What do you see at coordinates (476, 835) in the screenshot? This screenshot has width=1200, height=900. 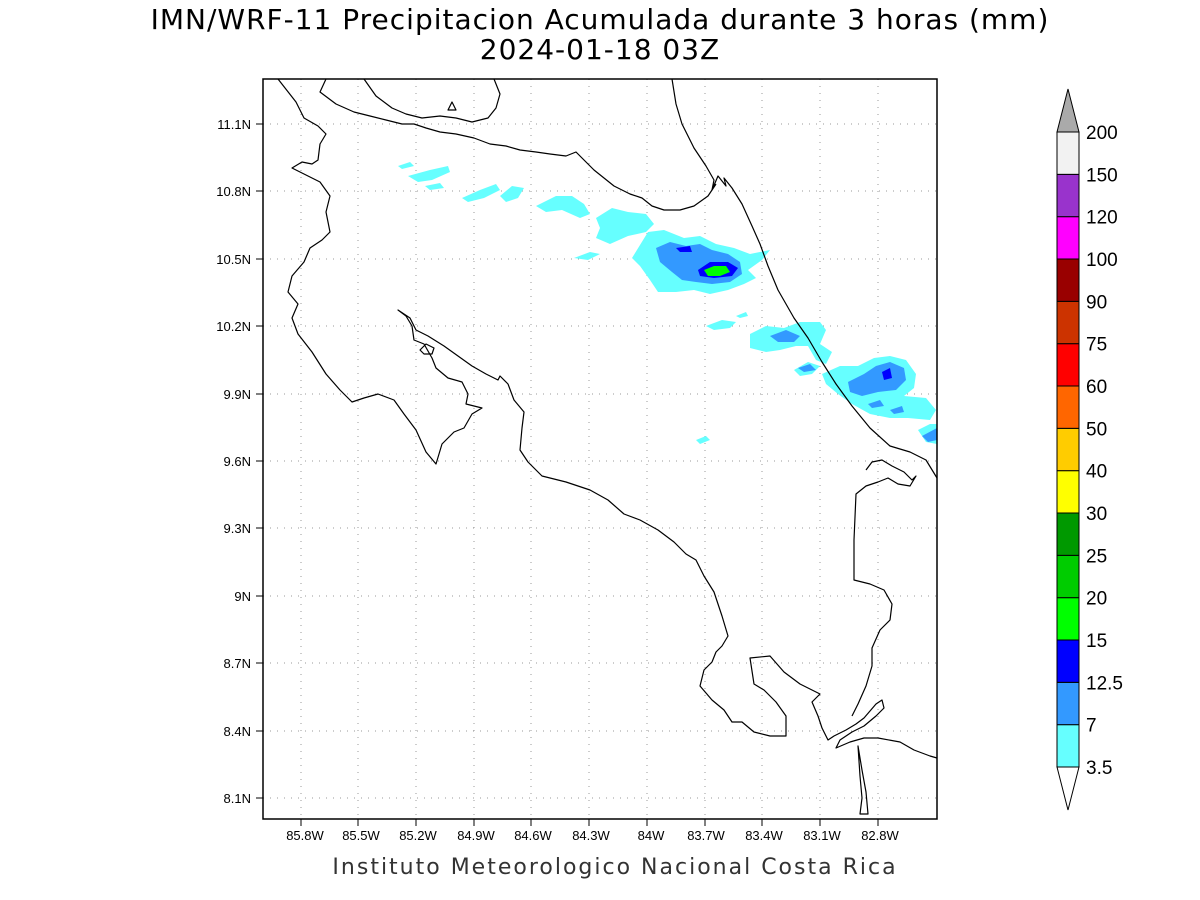 I see `lon-tick-label: 84.9W` at bounding box center [476, 835].